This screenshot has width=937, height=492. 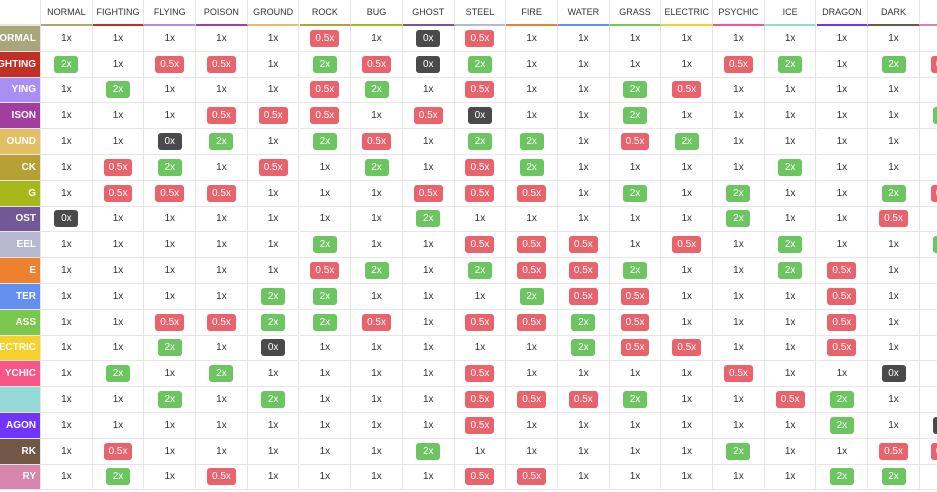 I want to click on column-header: PSYCHIC, so click(x=739, y=13).